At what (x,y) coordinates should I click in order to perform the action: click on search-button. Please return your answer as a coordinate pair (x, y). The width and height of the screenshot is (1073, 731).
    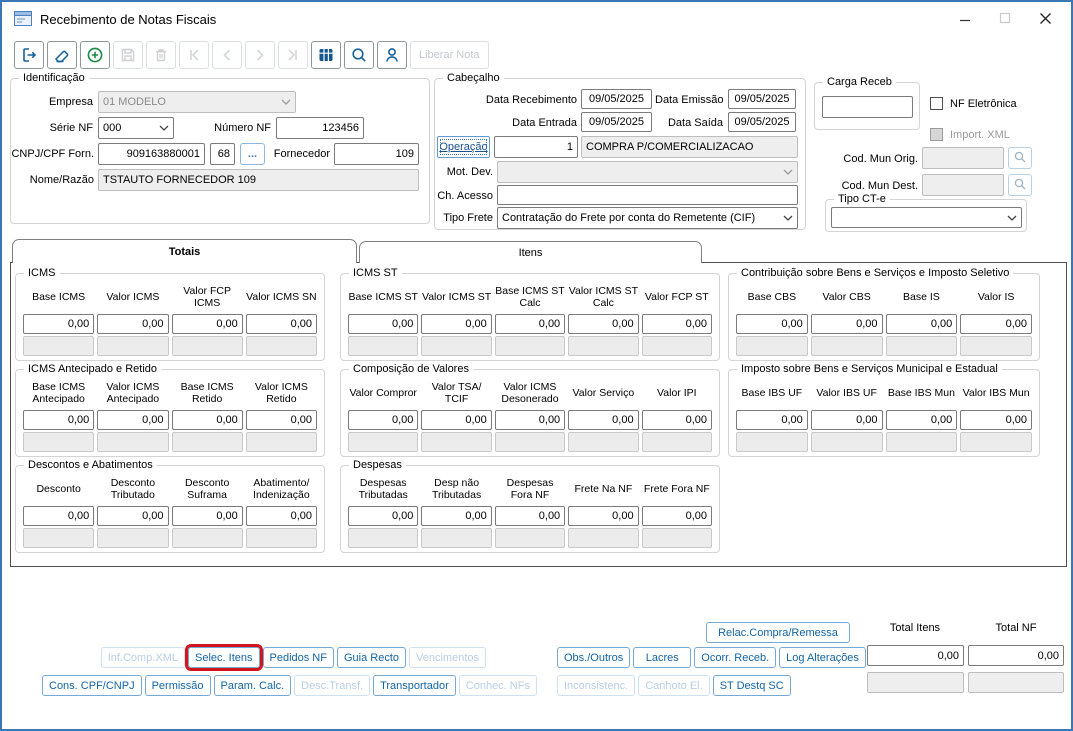
    Looking at the image, I should click on (359, 55).